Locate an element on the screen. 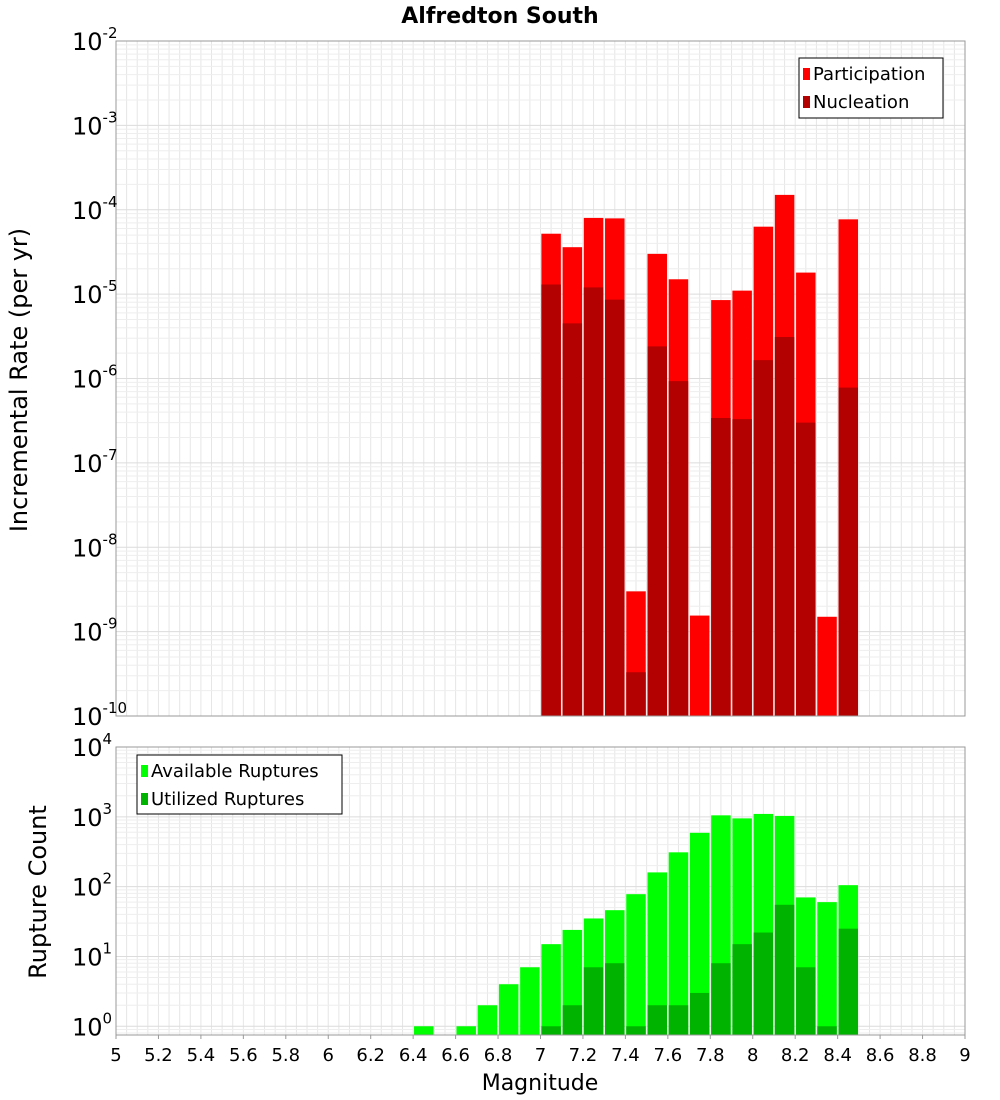  legend-label: Participation is located at coordinates (869, 74).